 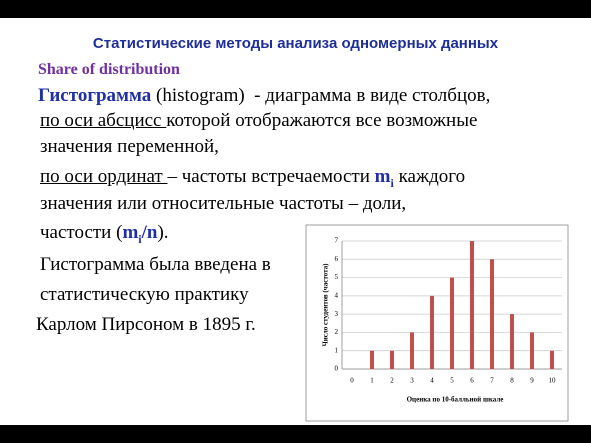 What do you see at coordinates (337, 295) in the screenshot?
I see `y-tick-label: 4` at bounding box center [337, 295].